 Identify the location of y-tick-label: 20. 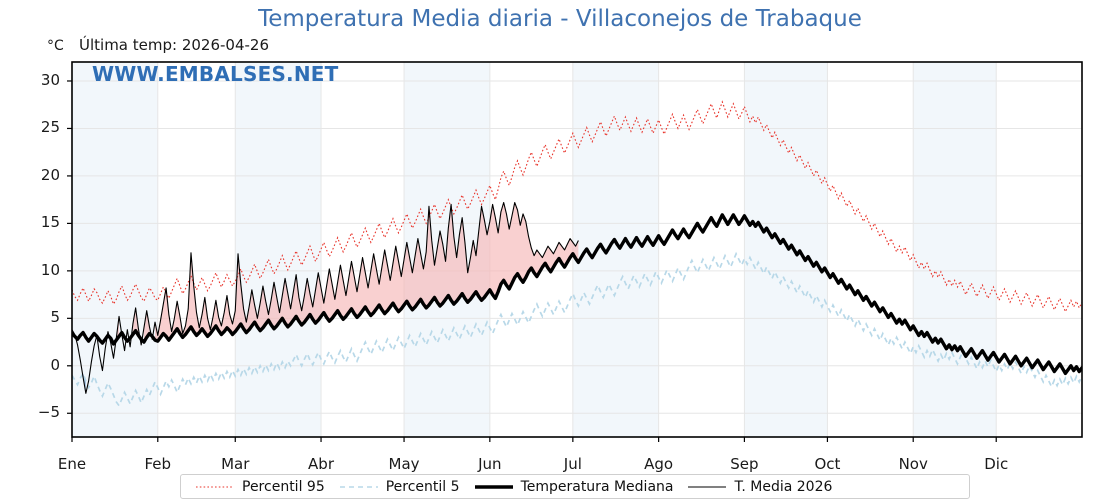
(50, 174).